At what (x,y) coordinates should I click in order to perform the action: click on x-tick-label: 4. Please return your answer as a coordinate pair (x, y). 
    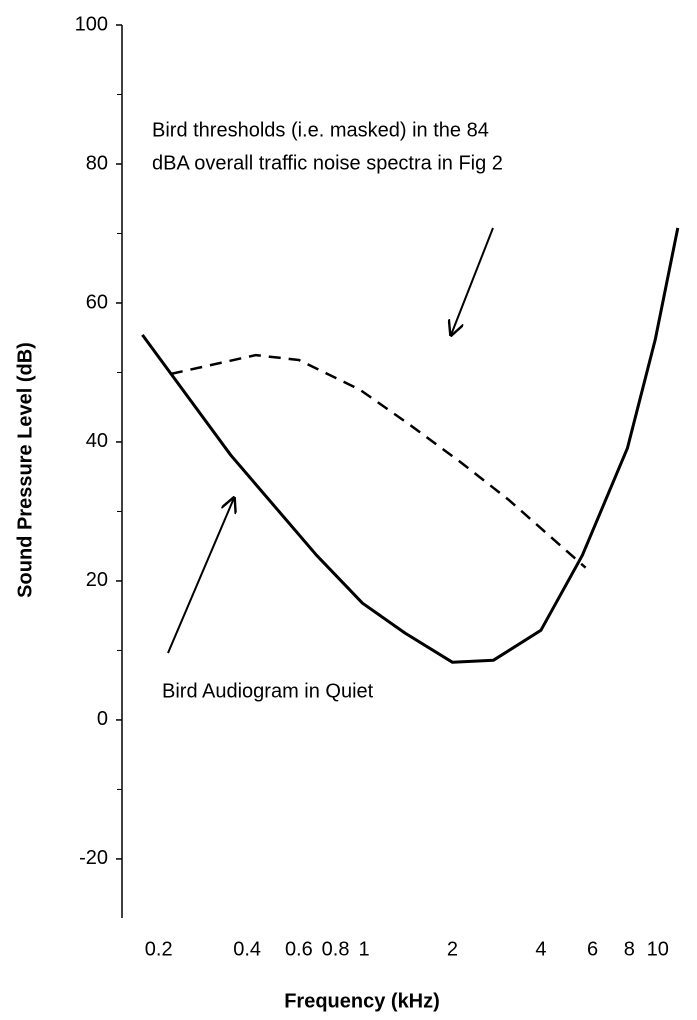
    Looking at the image, I should click on (540, 949).